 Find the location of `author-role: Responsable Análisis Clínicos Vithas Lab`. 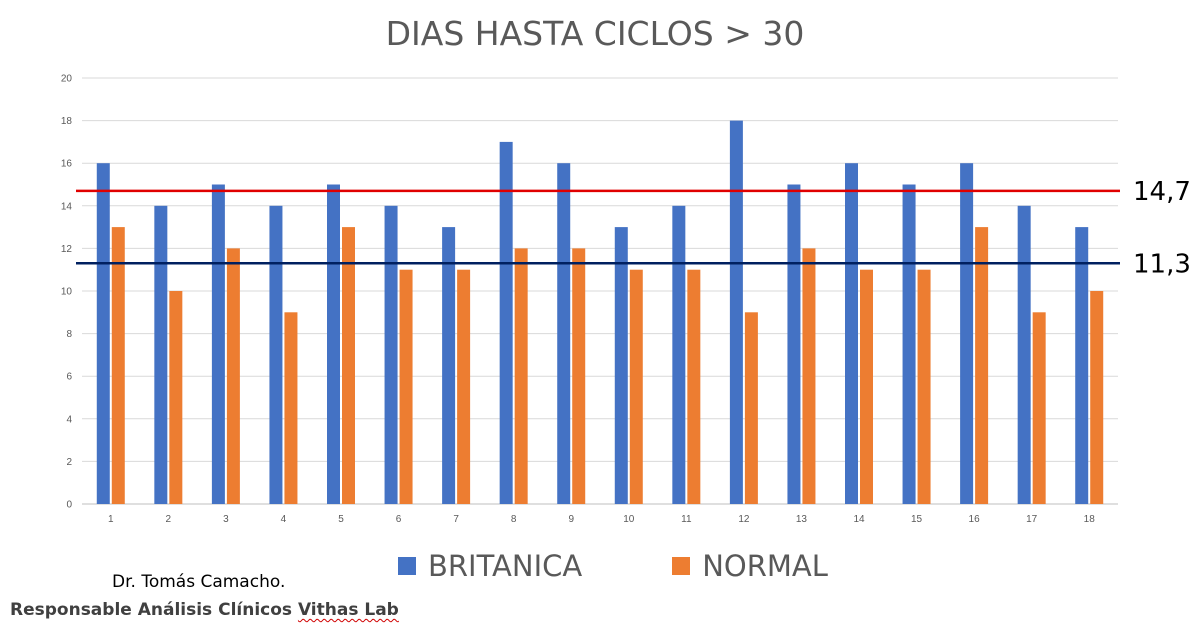

author-role: Responsable Análisis Clínicos Vithas Lab is located at coordinates (204, 610).